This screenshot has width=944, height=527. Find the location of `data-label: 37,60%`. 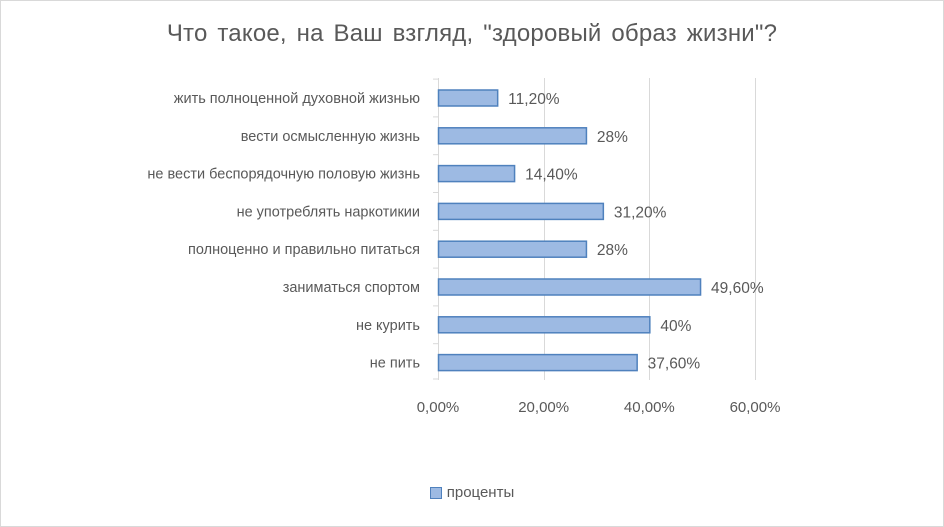

data-label: 37,60% is located at coordinates (674, 364).